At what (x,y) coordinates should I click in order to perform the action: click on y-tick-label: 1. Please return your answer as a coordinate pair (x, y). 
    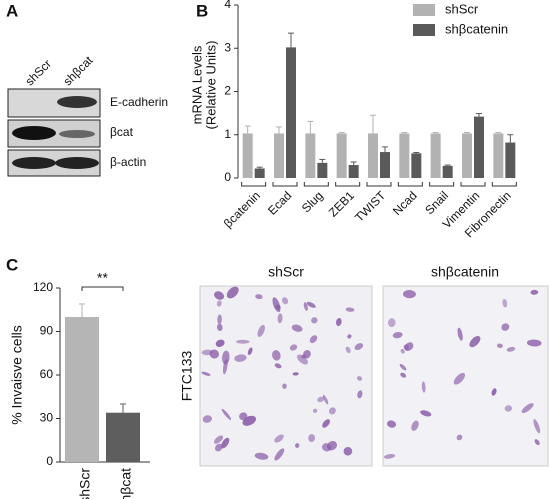
    Looking at the image, I should click on (227, 134).